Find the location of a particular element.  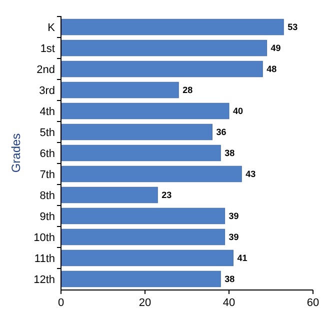

y-tick-label: 3rd is located at coordinates (47, 90).